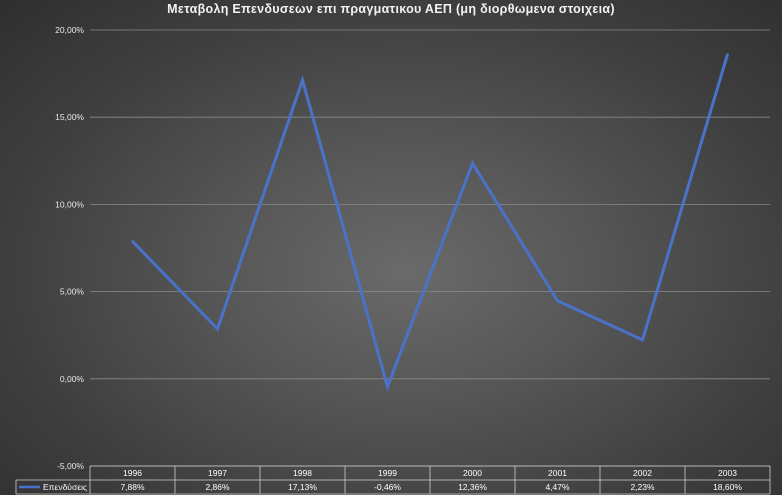 This screenshot has height=495, width=782. Describe the element at coordinates (217, 487) in the screenshot. I see `data-table-value: 2,86%` at that location.